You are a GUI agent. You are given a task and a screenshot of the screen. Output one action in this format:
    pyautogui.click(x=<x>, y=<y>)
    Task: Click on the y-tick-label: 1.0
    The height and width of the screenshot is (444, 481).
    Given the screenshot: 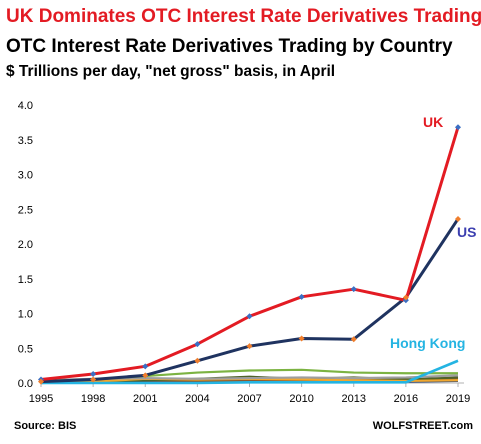 What is the action you would take?
    pyautogui.click(x=25, y=315)
    